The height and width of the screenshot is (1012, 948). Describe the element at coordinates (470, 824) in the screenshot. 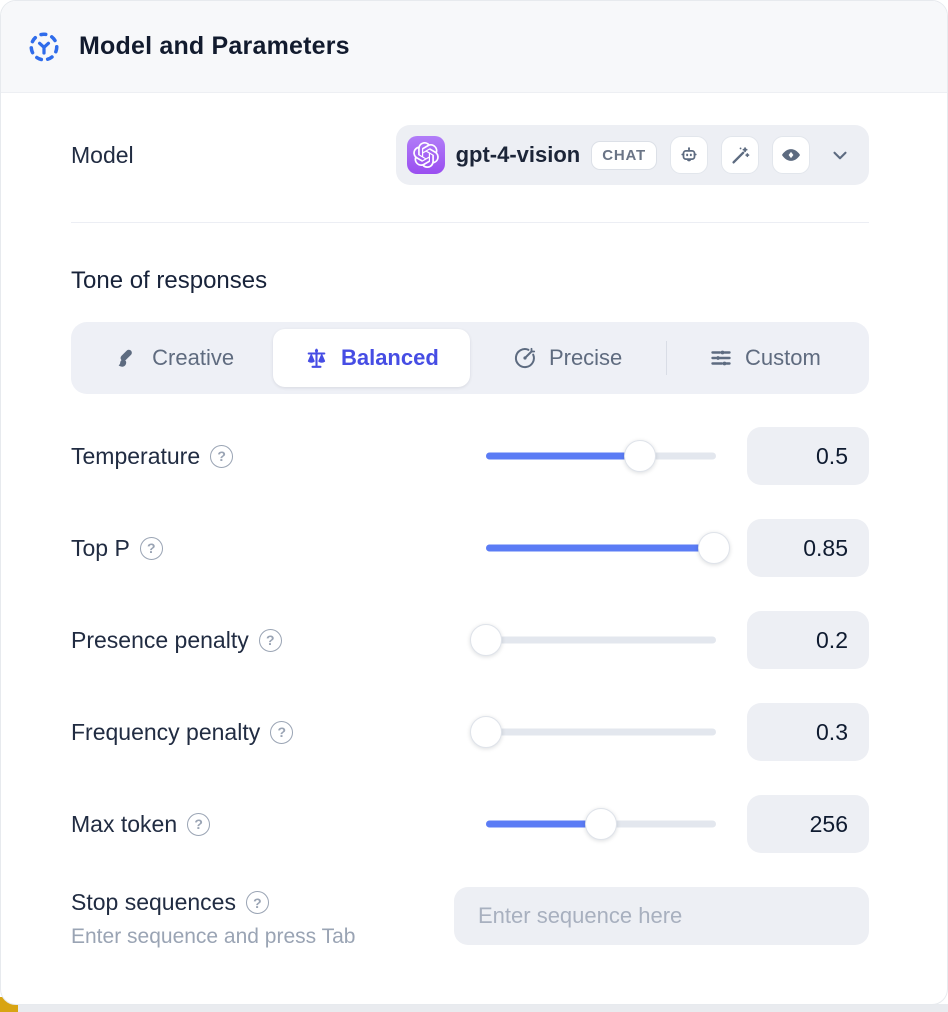

I see `param-row-max-token: Max token ? 256` at that location.